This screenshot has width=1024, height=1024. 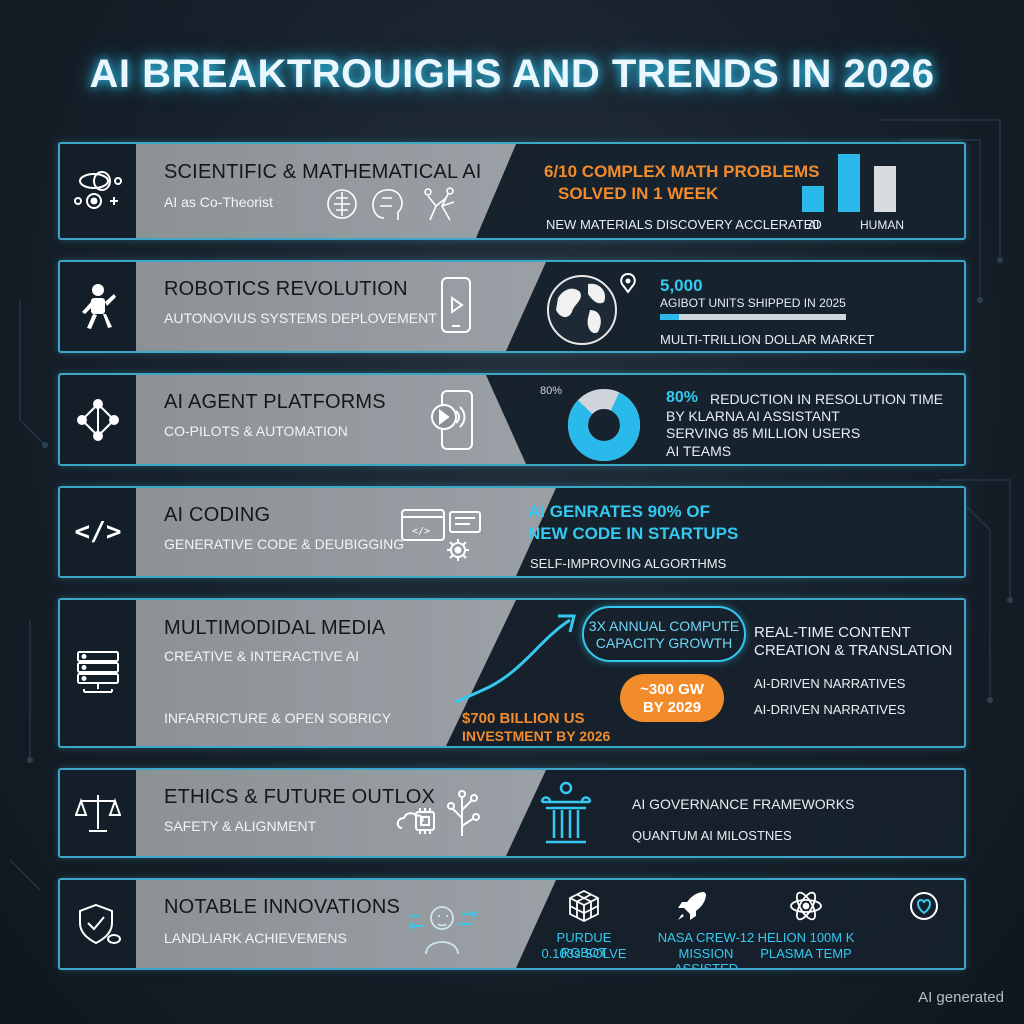 What do you see at coordinates (827, 399) in the screenshot?
I see `stat-reduction-text: REDUCTION IN RESOLUTION TIME` at bounding box center [827, 399].